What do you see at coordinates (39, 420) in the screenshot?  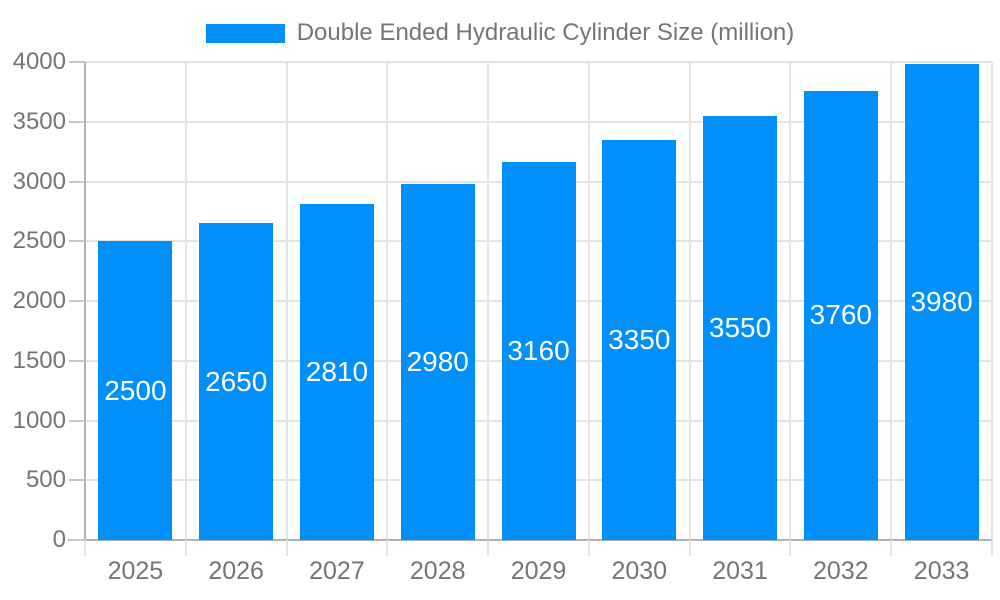 I see `y-tick-label: 1000` at bounding box center [39, 420].